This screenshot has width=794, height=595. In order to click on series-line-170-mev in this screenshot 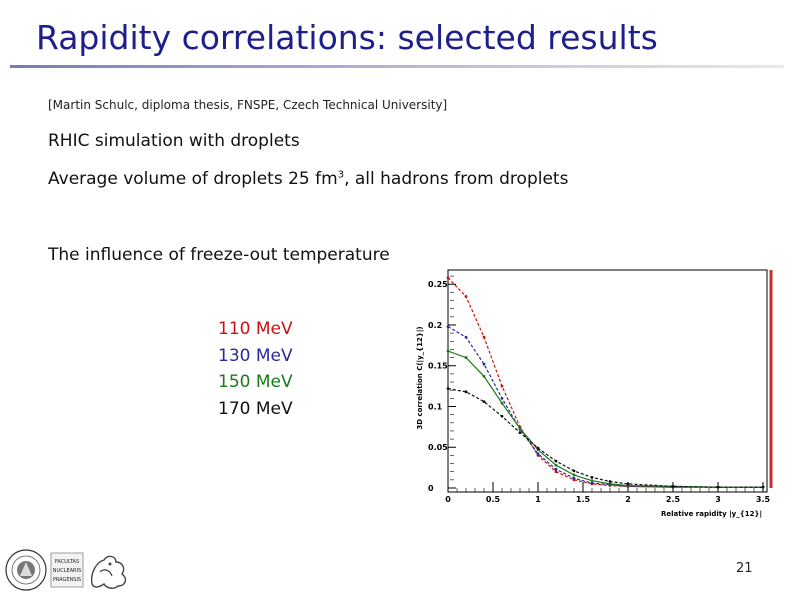, I will do `click(605, 438)`.